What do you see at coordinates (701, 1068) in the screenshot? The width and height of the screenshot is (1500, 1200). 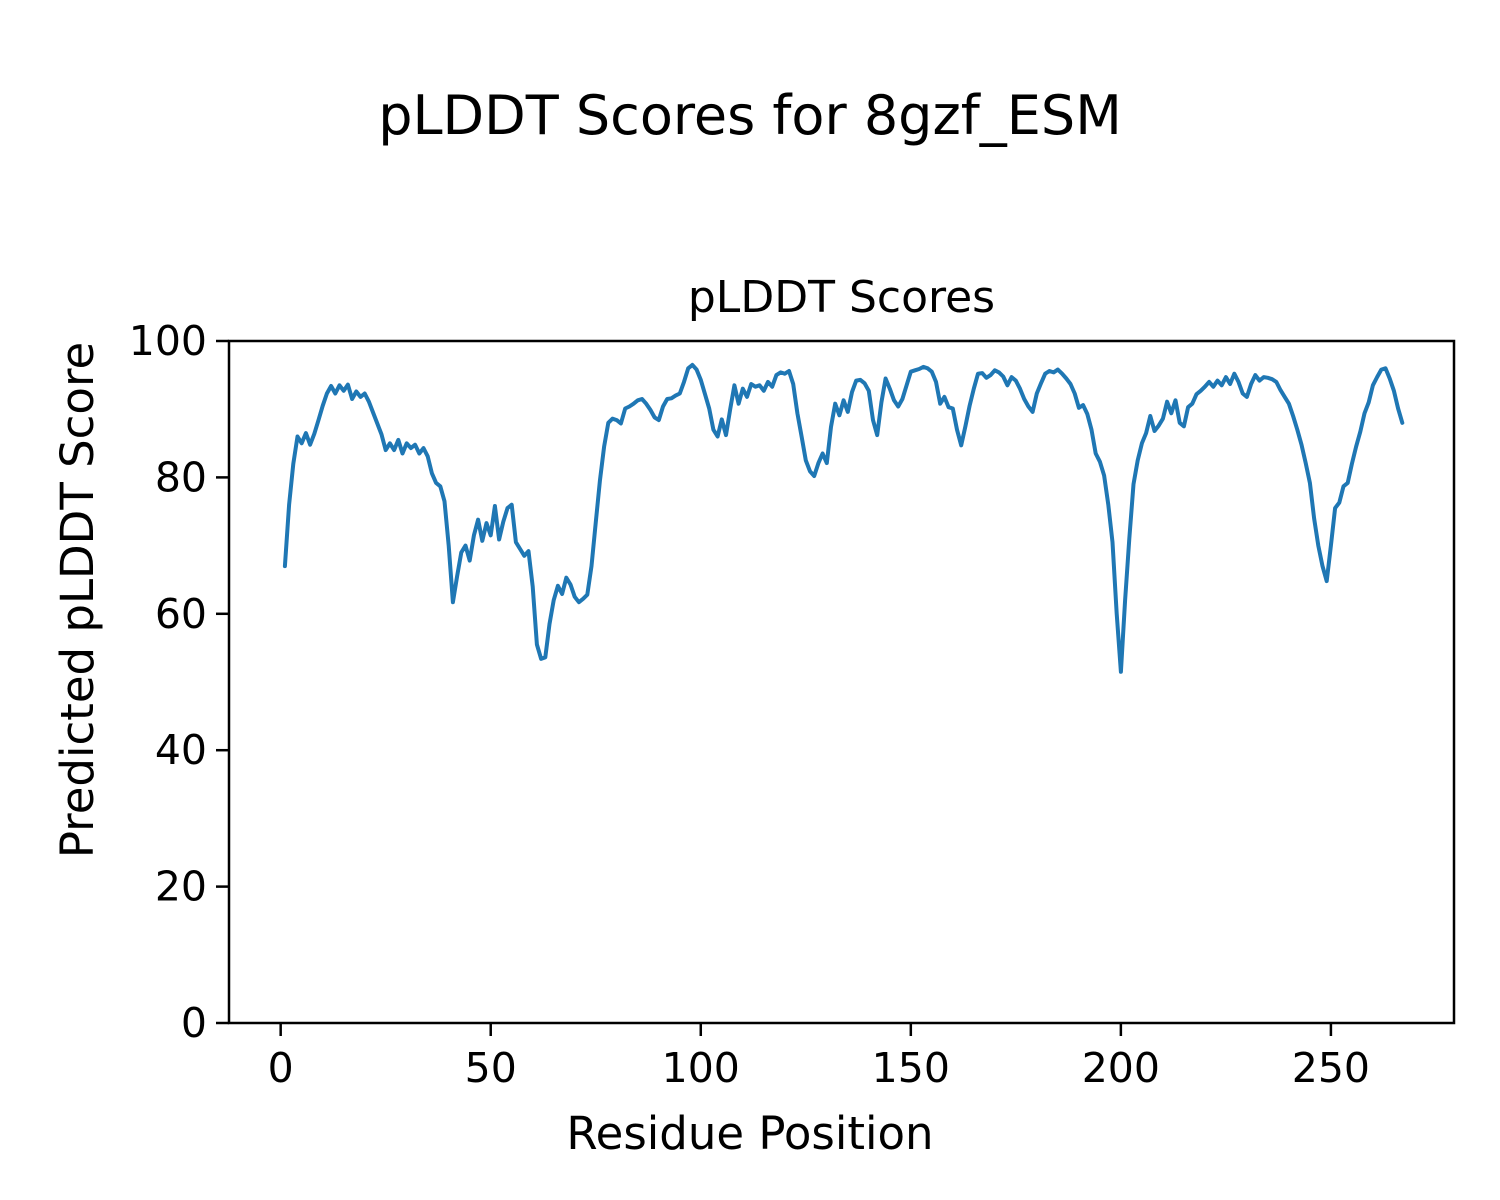 I see `x-tick-label: 100` at bounding box center [701, 1068].